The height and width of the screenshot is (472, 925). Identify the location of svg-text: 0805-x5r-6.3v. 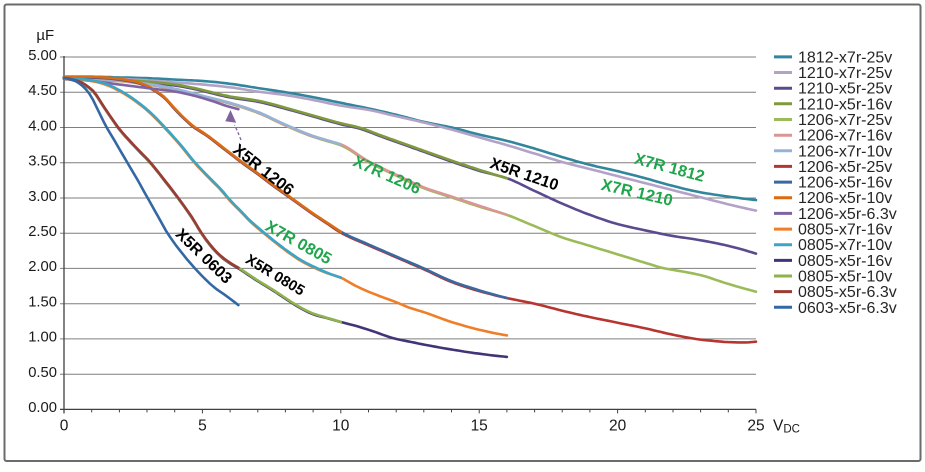
(847, 292).